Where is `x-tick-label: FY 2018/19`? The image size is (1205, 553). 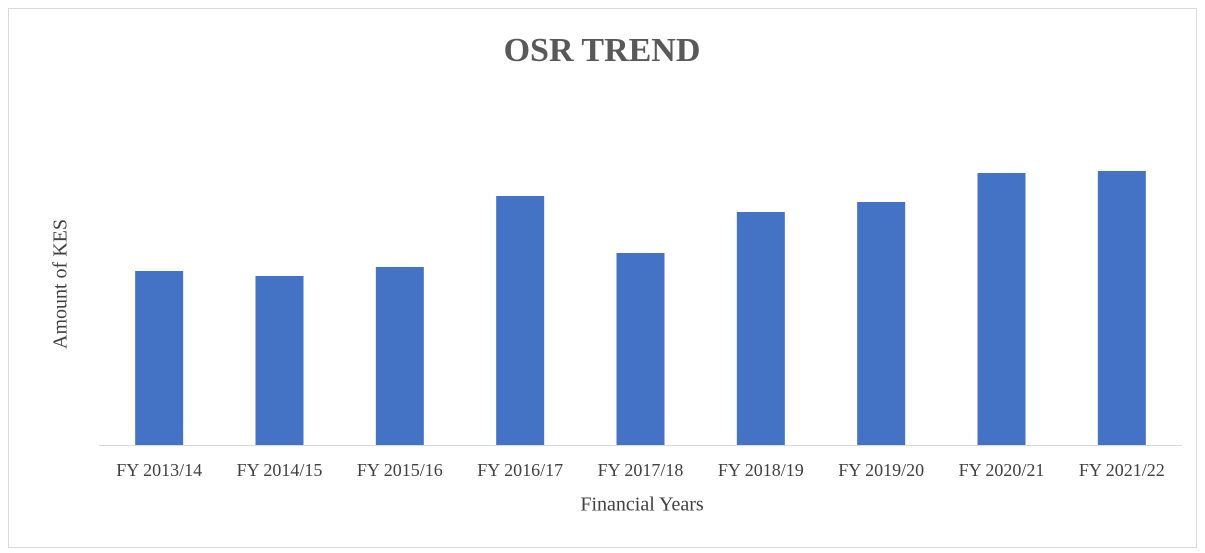
x-tick-label: FY 2018/19 is located at coordinates (761, 470).